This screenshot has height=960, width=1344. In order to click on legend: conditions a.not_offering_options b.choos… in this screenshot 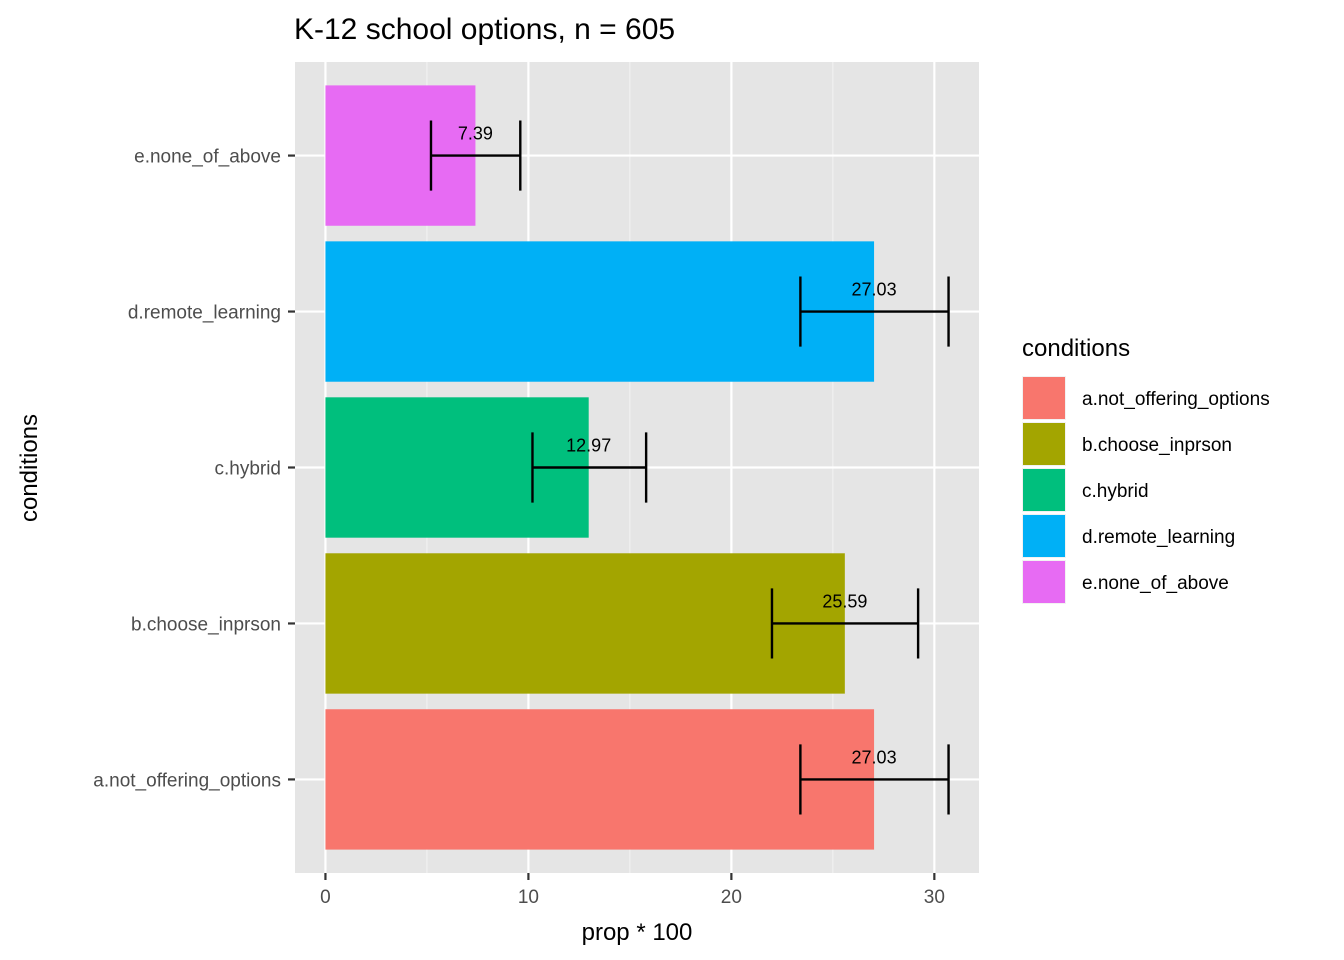, I will do `click(1146, 469)`.